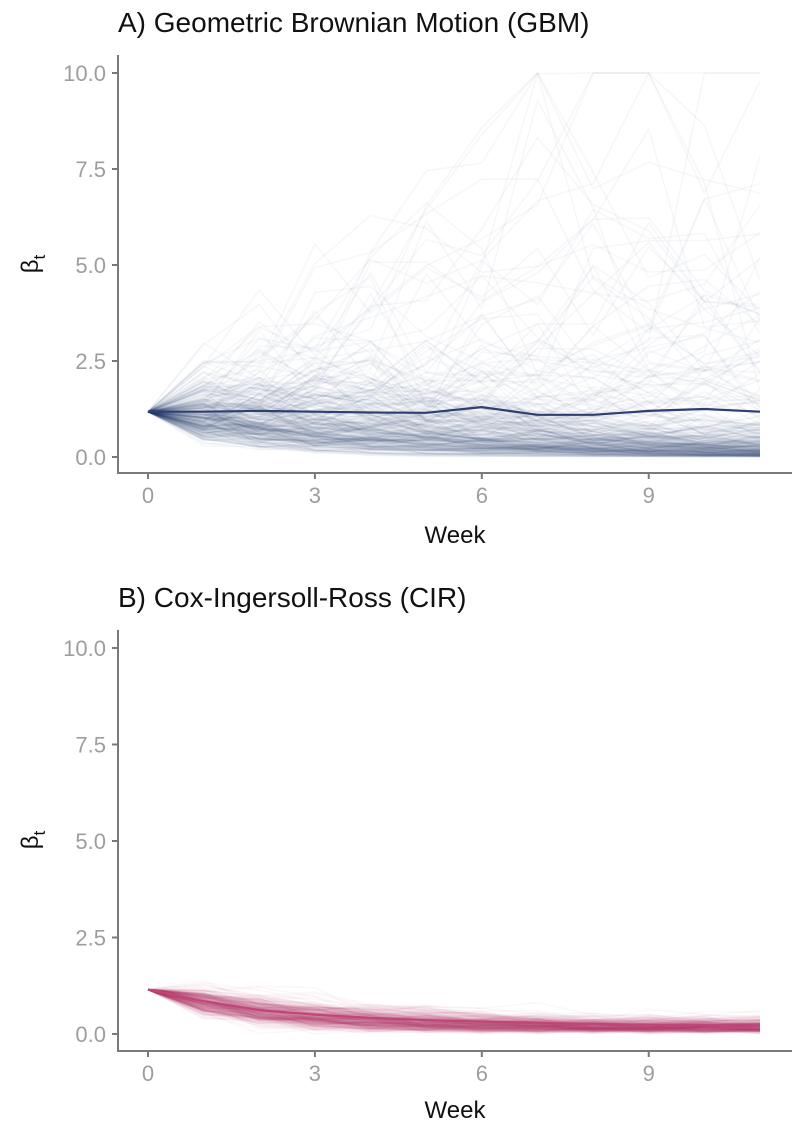  Describe the element at coordinates (292, 597) in the screenshot. I see `panel-b-title: B) Cox-Ingersoll-Ross (CIR)` at that location.